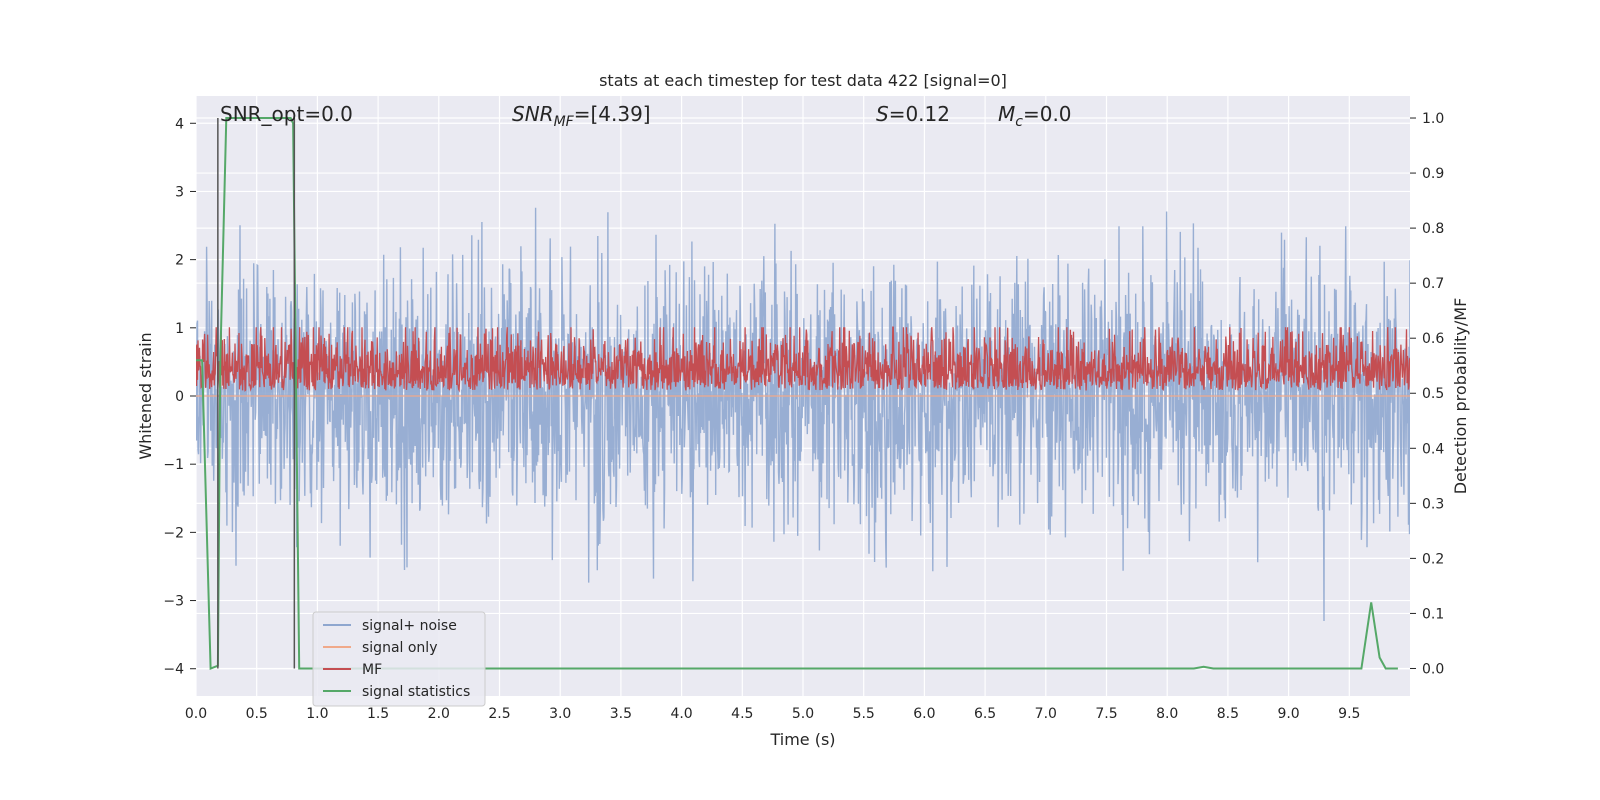  Describe the element at coordinates (173, 670) in the screenshot. I see `y-left-tick-label: −4` at that location.